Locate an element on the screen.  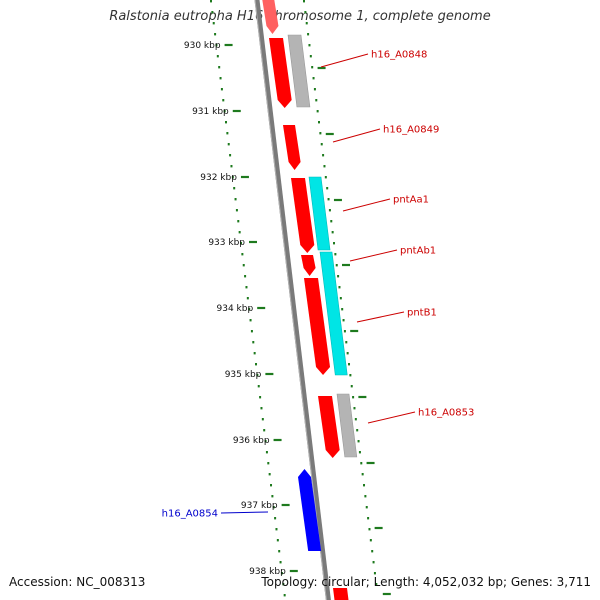
gene-label: pntB1 is located at coordinates (422, 313).